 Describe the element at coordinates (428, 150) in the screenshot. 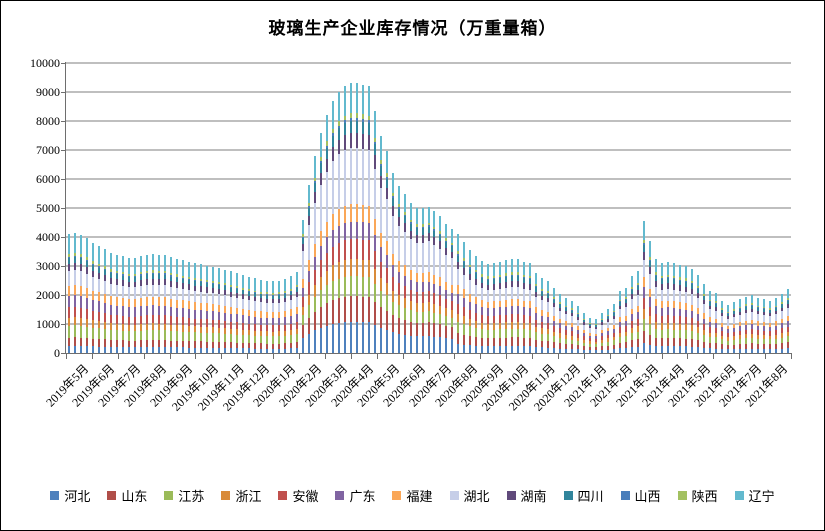

I see `gridline` at that location.